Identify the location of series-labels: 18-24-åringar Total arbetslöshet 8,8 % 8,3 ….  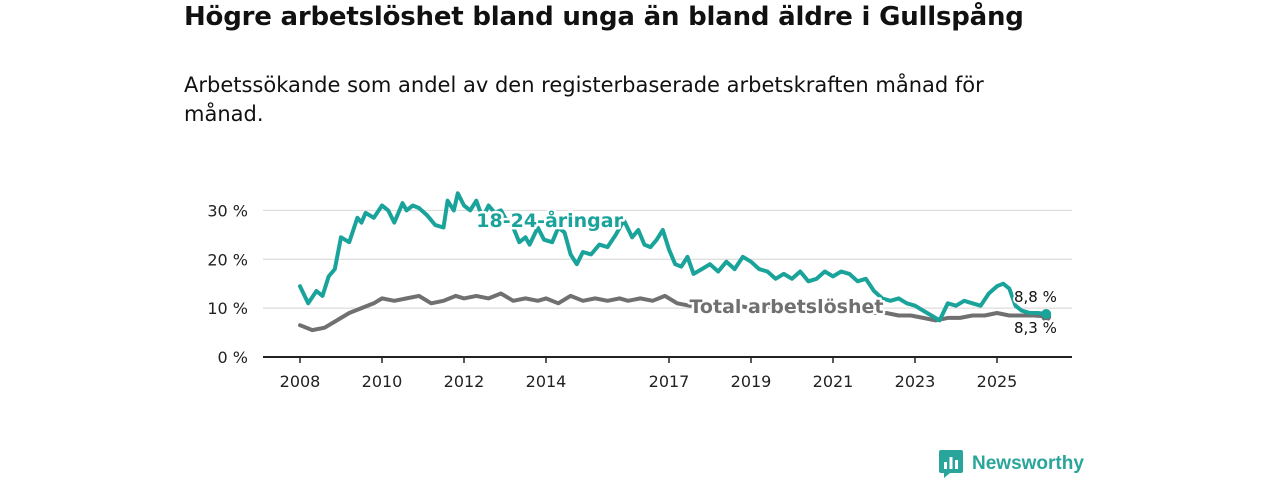
(766, 273).